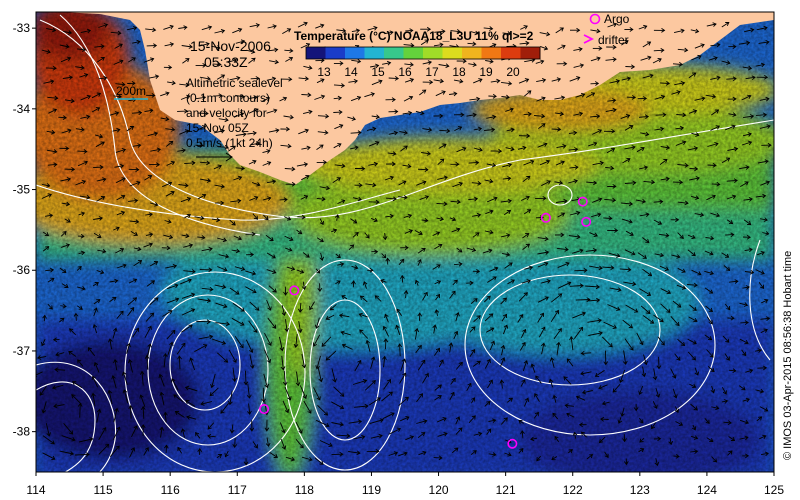  I want to click on credit-text: © IMOS 03-Apr-2015 08:56:38 Hobart time, so click(788, 355).